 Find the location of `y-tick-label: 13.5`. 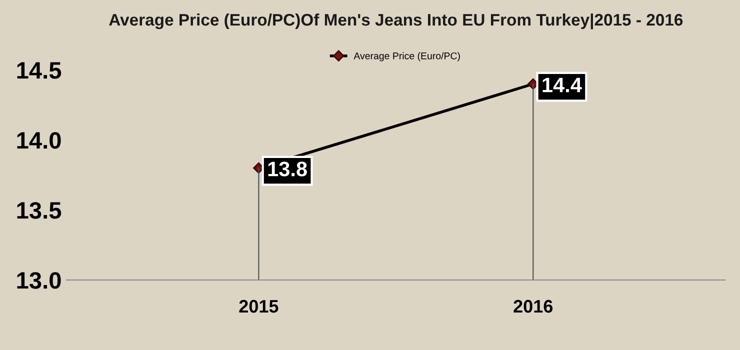

y-tick-label: 13.5 is located at coordinates (39, 210).